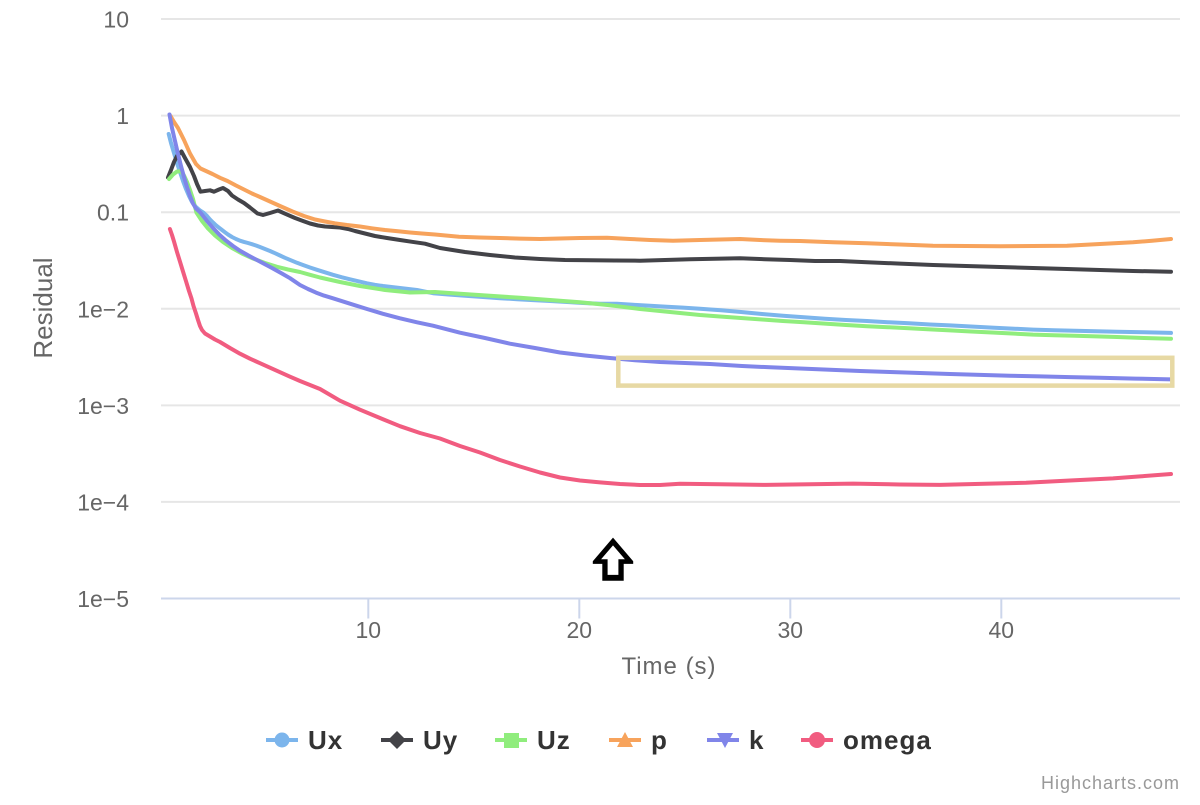 This screenshot has width=1200, height=805. I want to click on svg-text: p, so click(659, 740).